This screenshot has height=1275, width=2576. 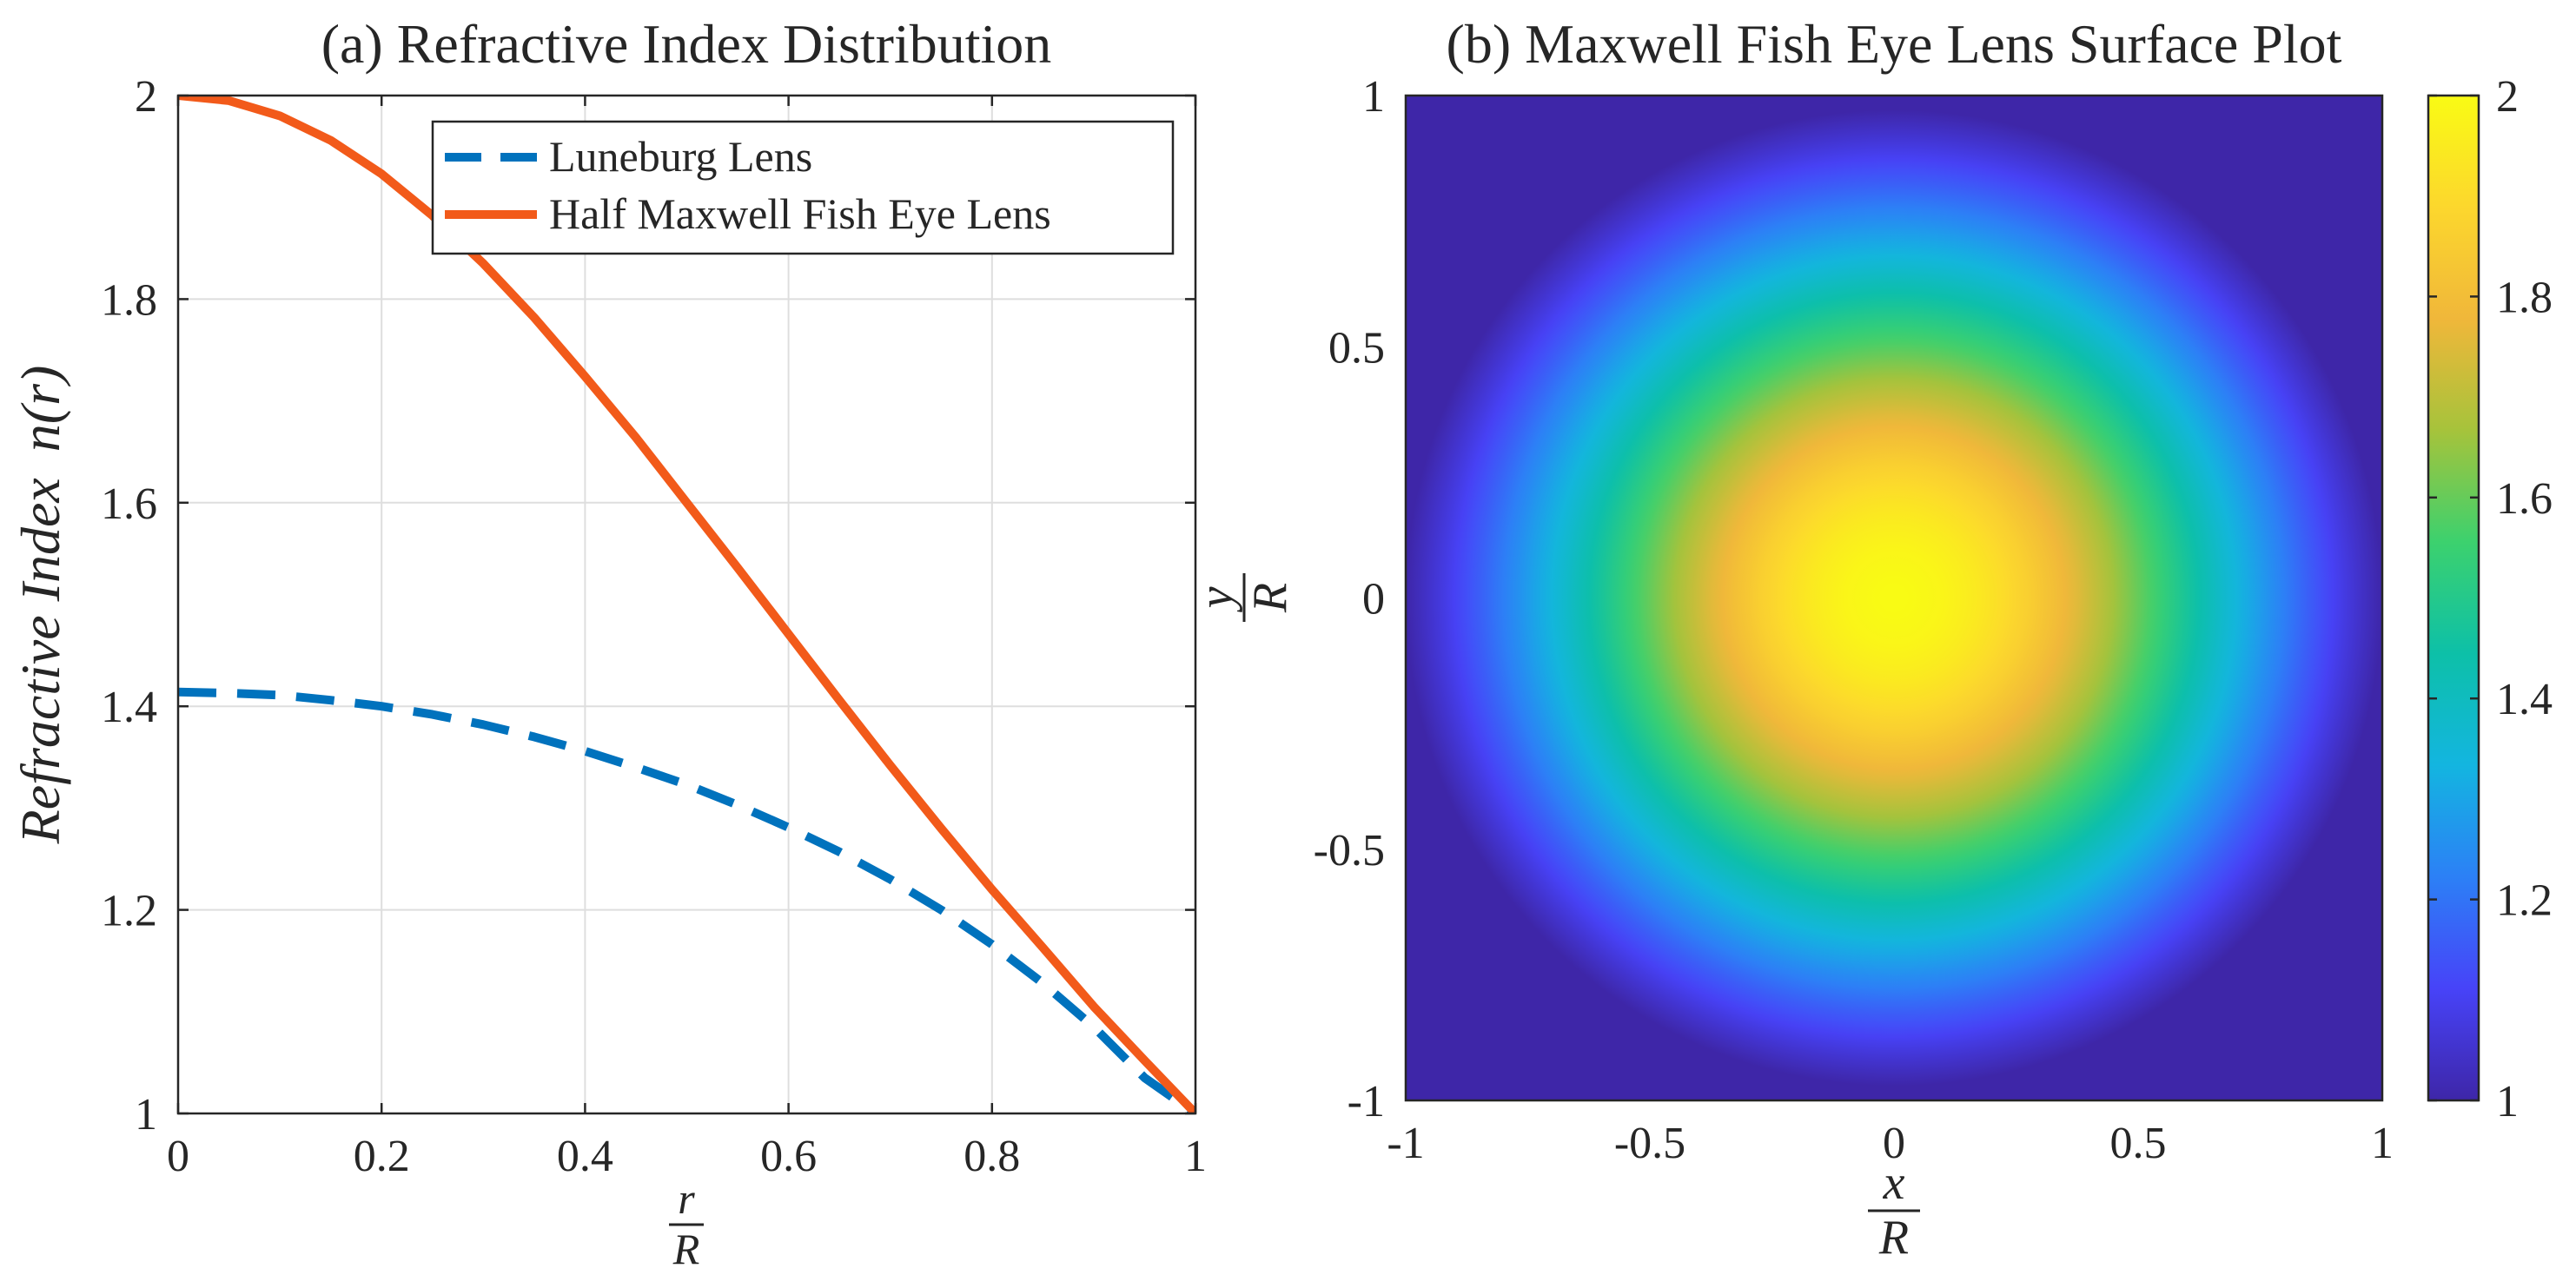 I want to click on chart-b-title: (b) Maxwell Fish Eye Lens Surface Plot, so click(x=1894, y=44).